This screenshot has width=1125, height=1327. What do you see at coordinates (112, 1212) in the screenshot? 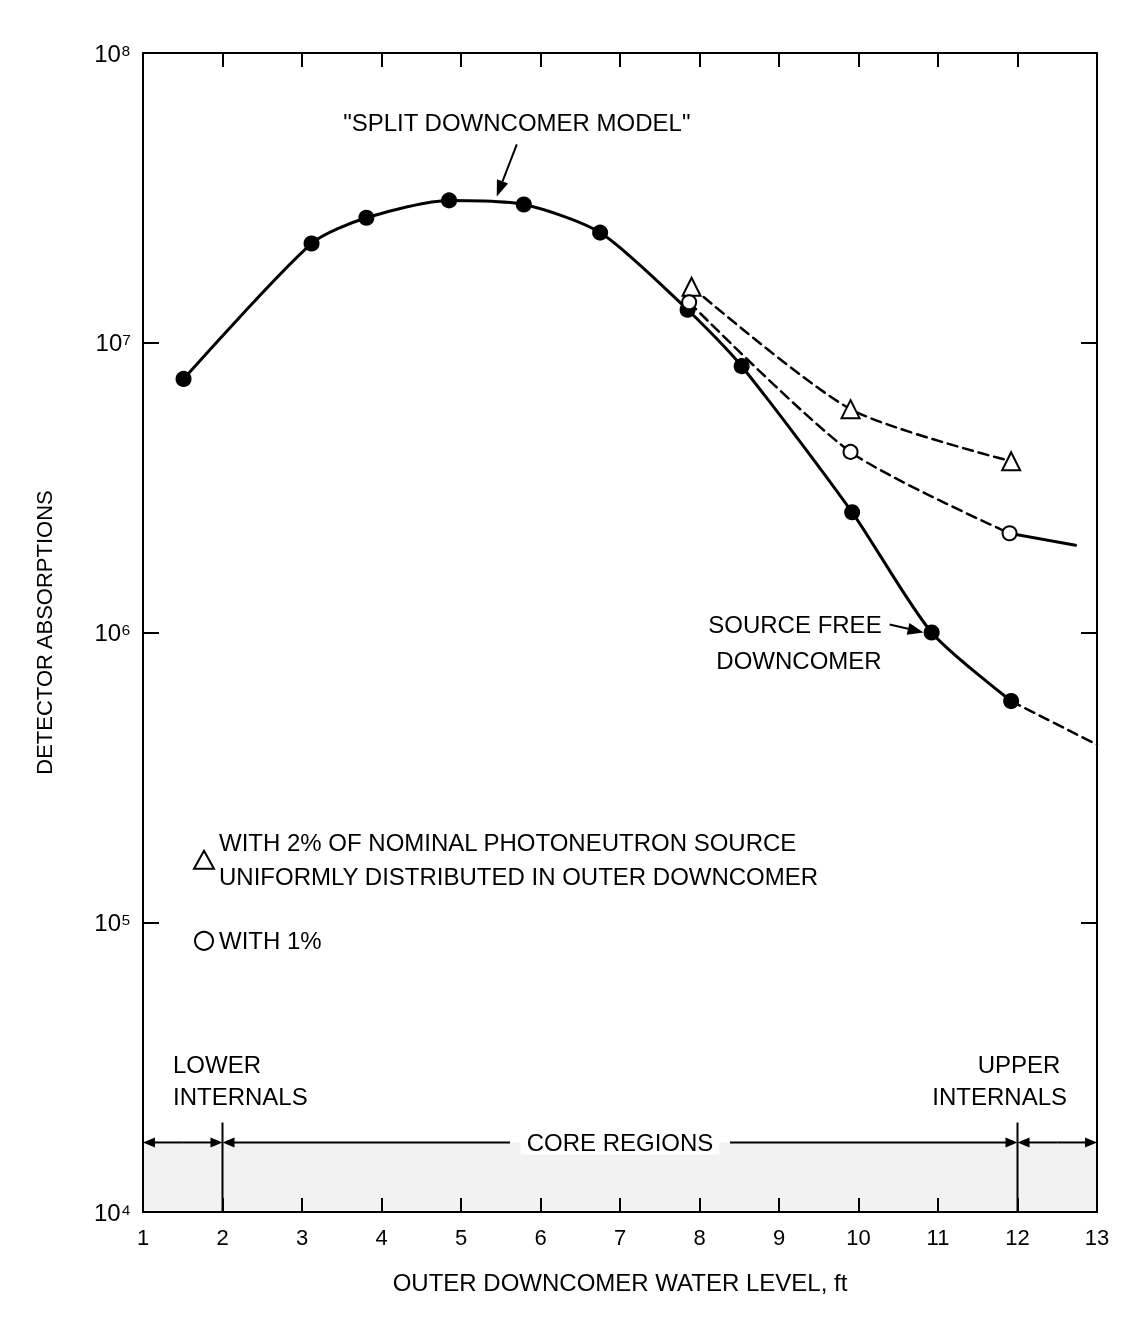
I see `y-tick-label: 10⁴` at bounding box center [112, 1212].